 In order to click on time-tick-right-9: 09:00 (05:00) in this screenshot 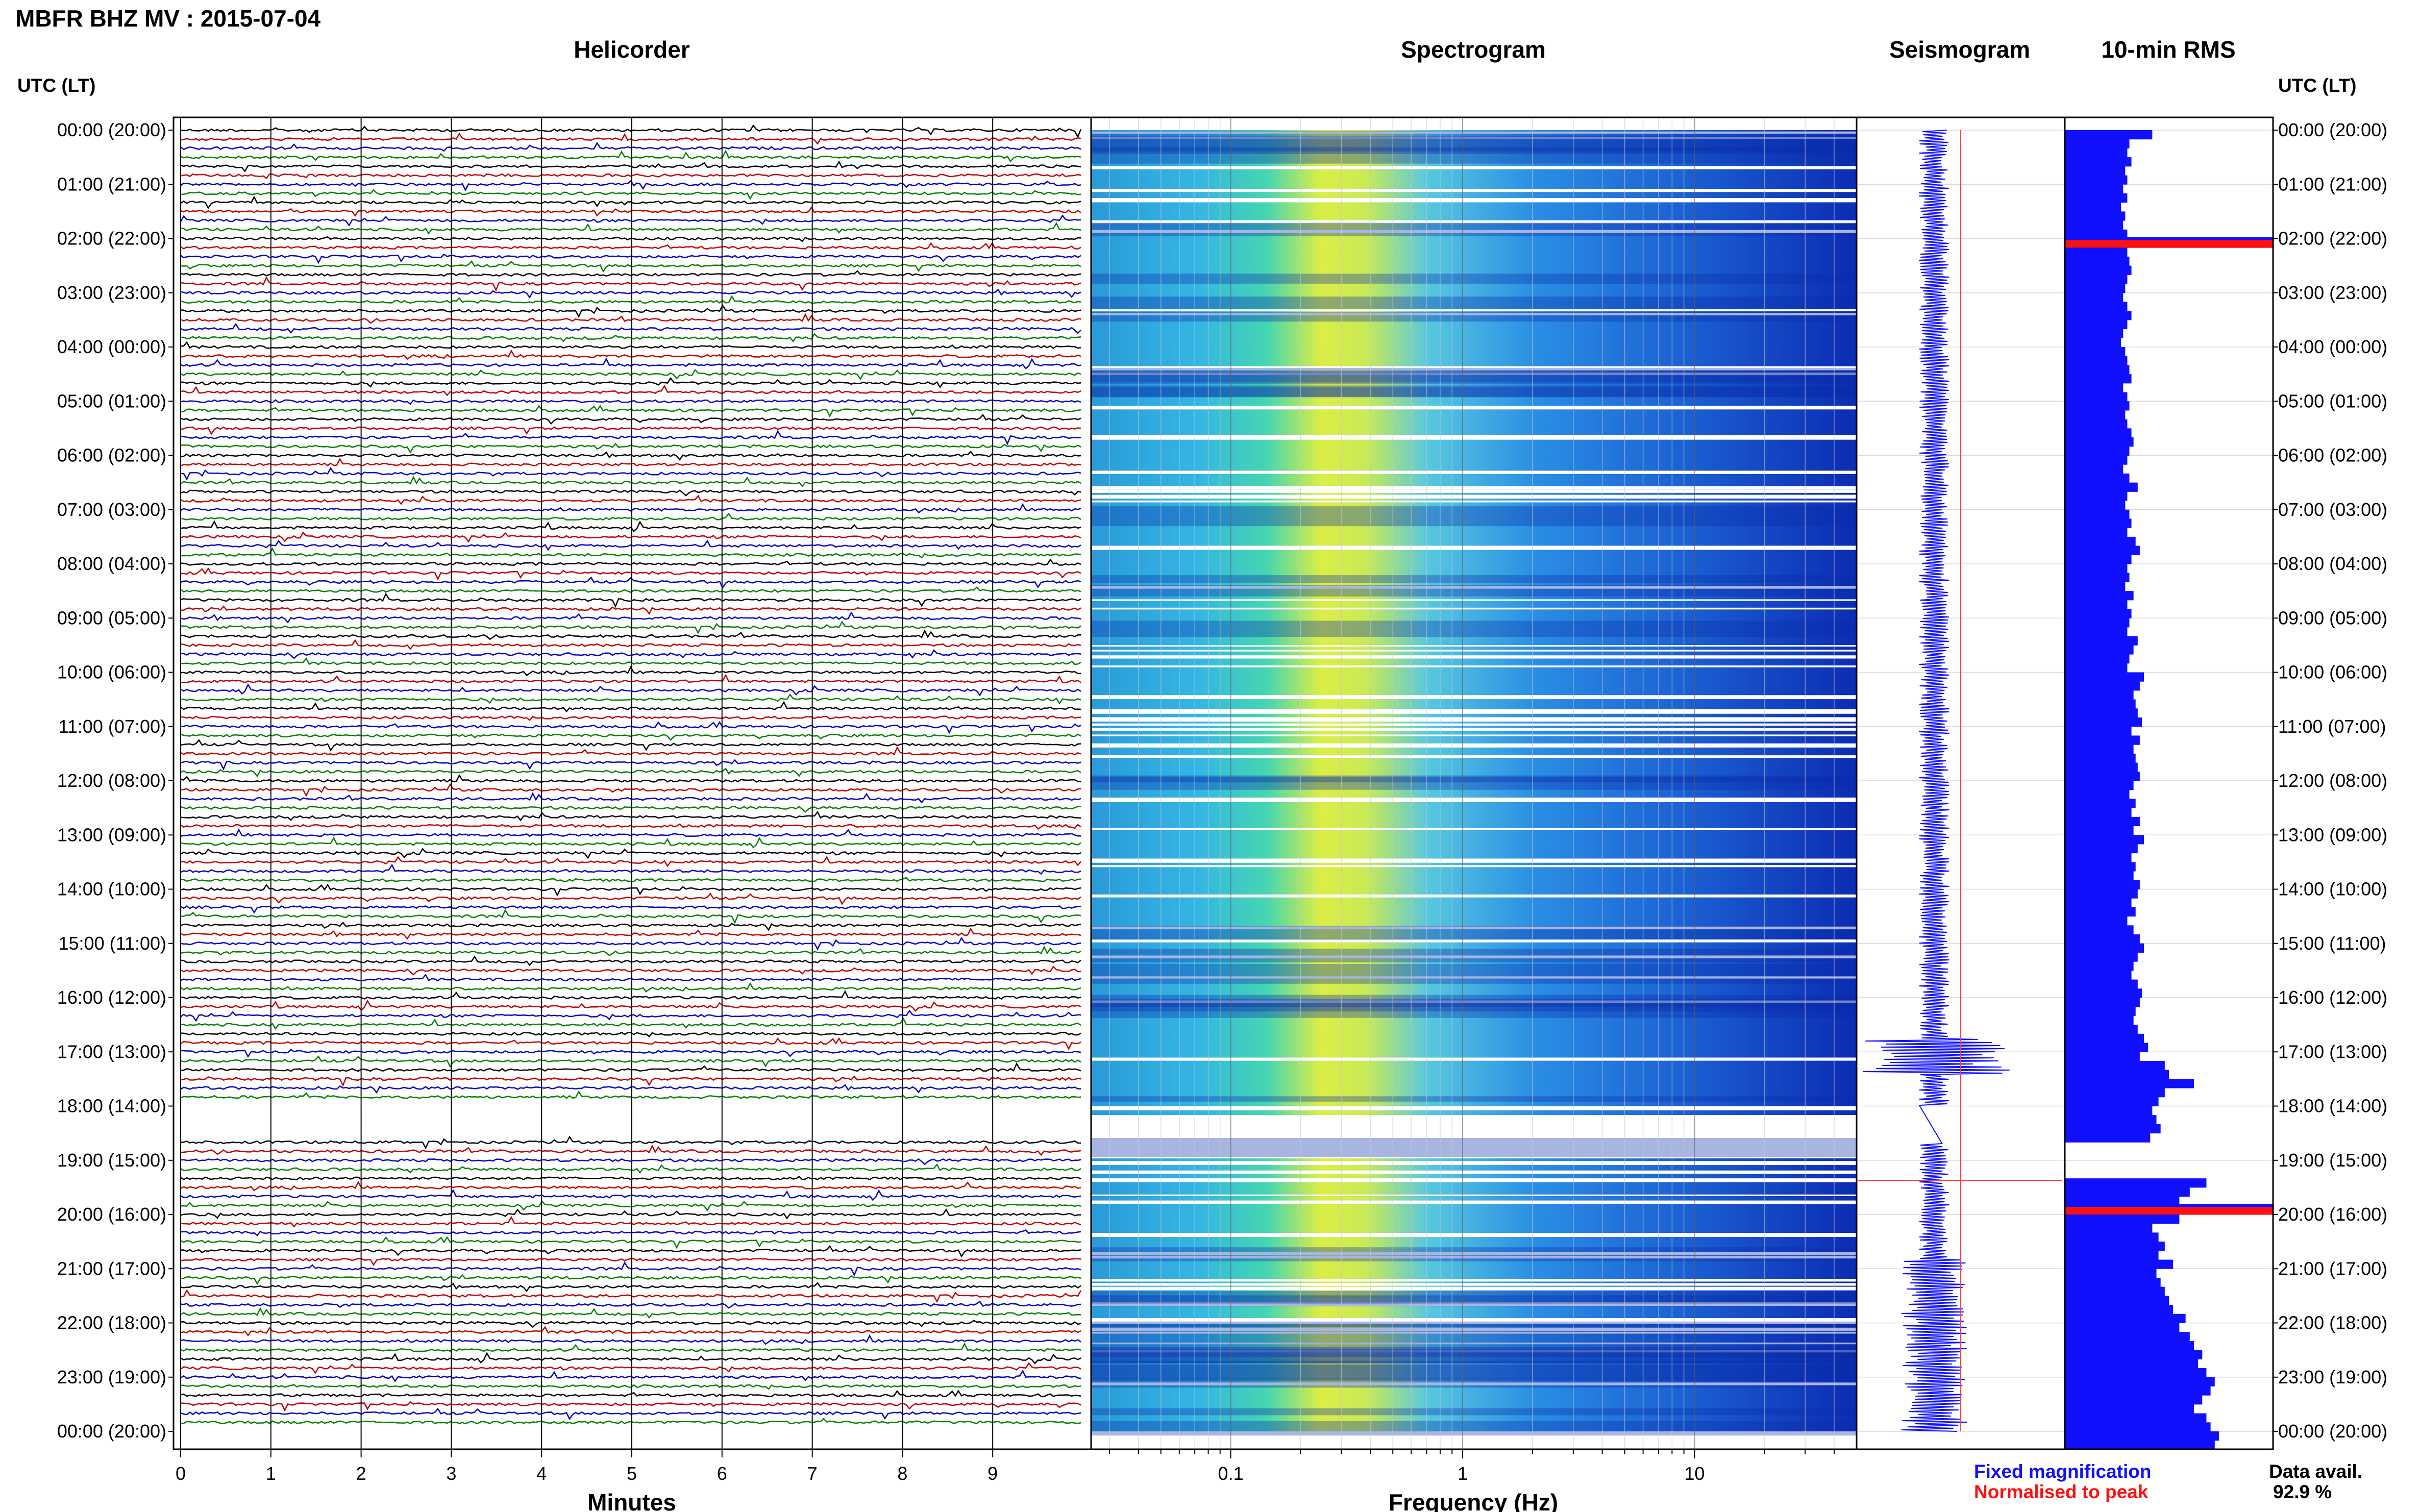, I will do `click(2332, 617)`.